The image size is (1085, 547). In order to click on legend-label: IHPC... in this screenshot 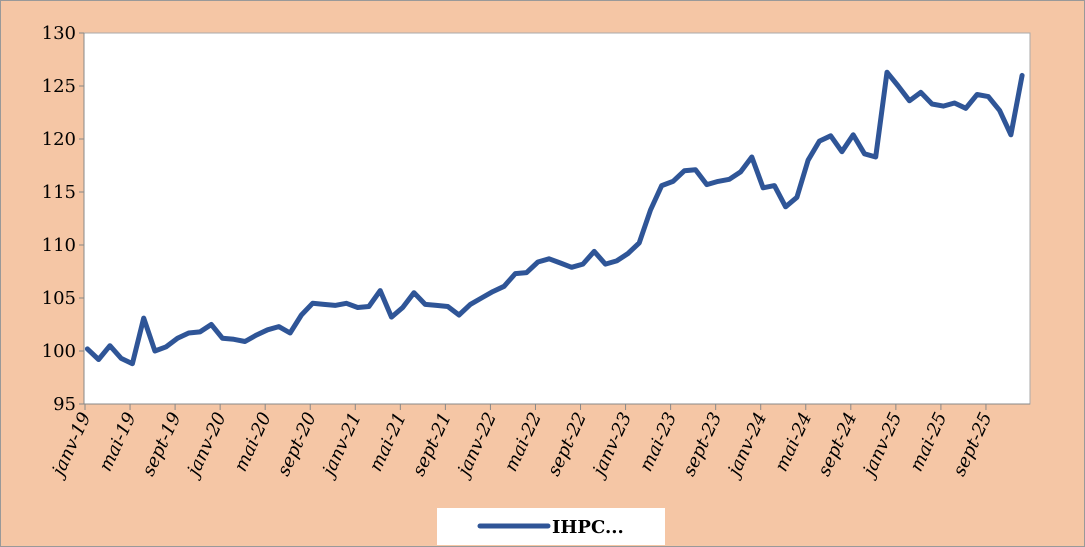, I will do `click(588, 527)`.